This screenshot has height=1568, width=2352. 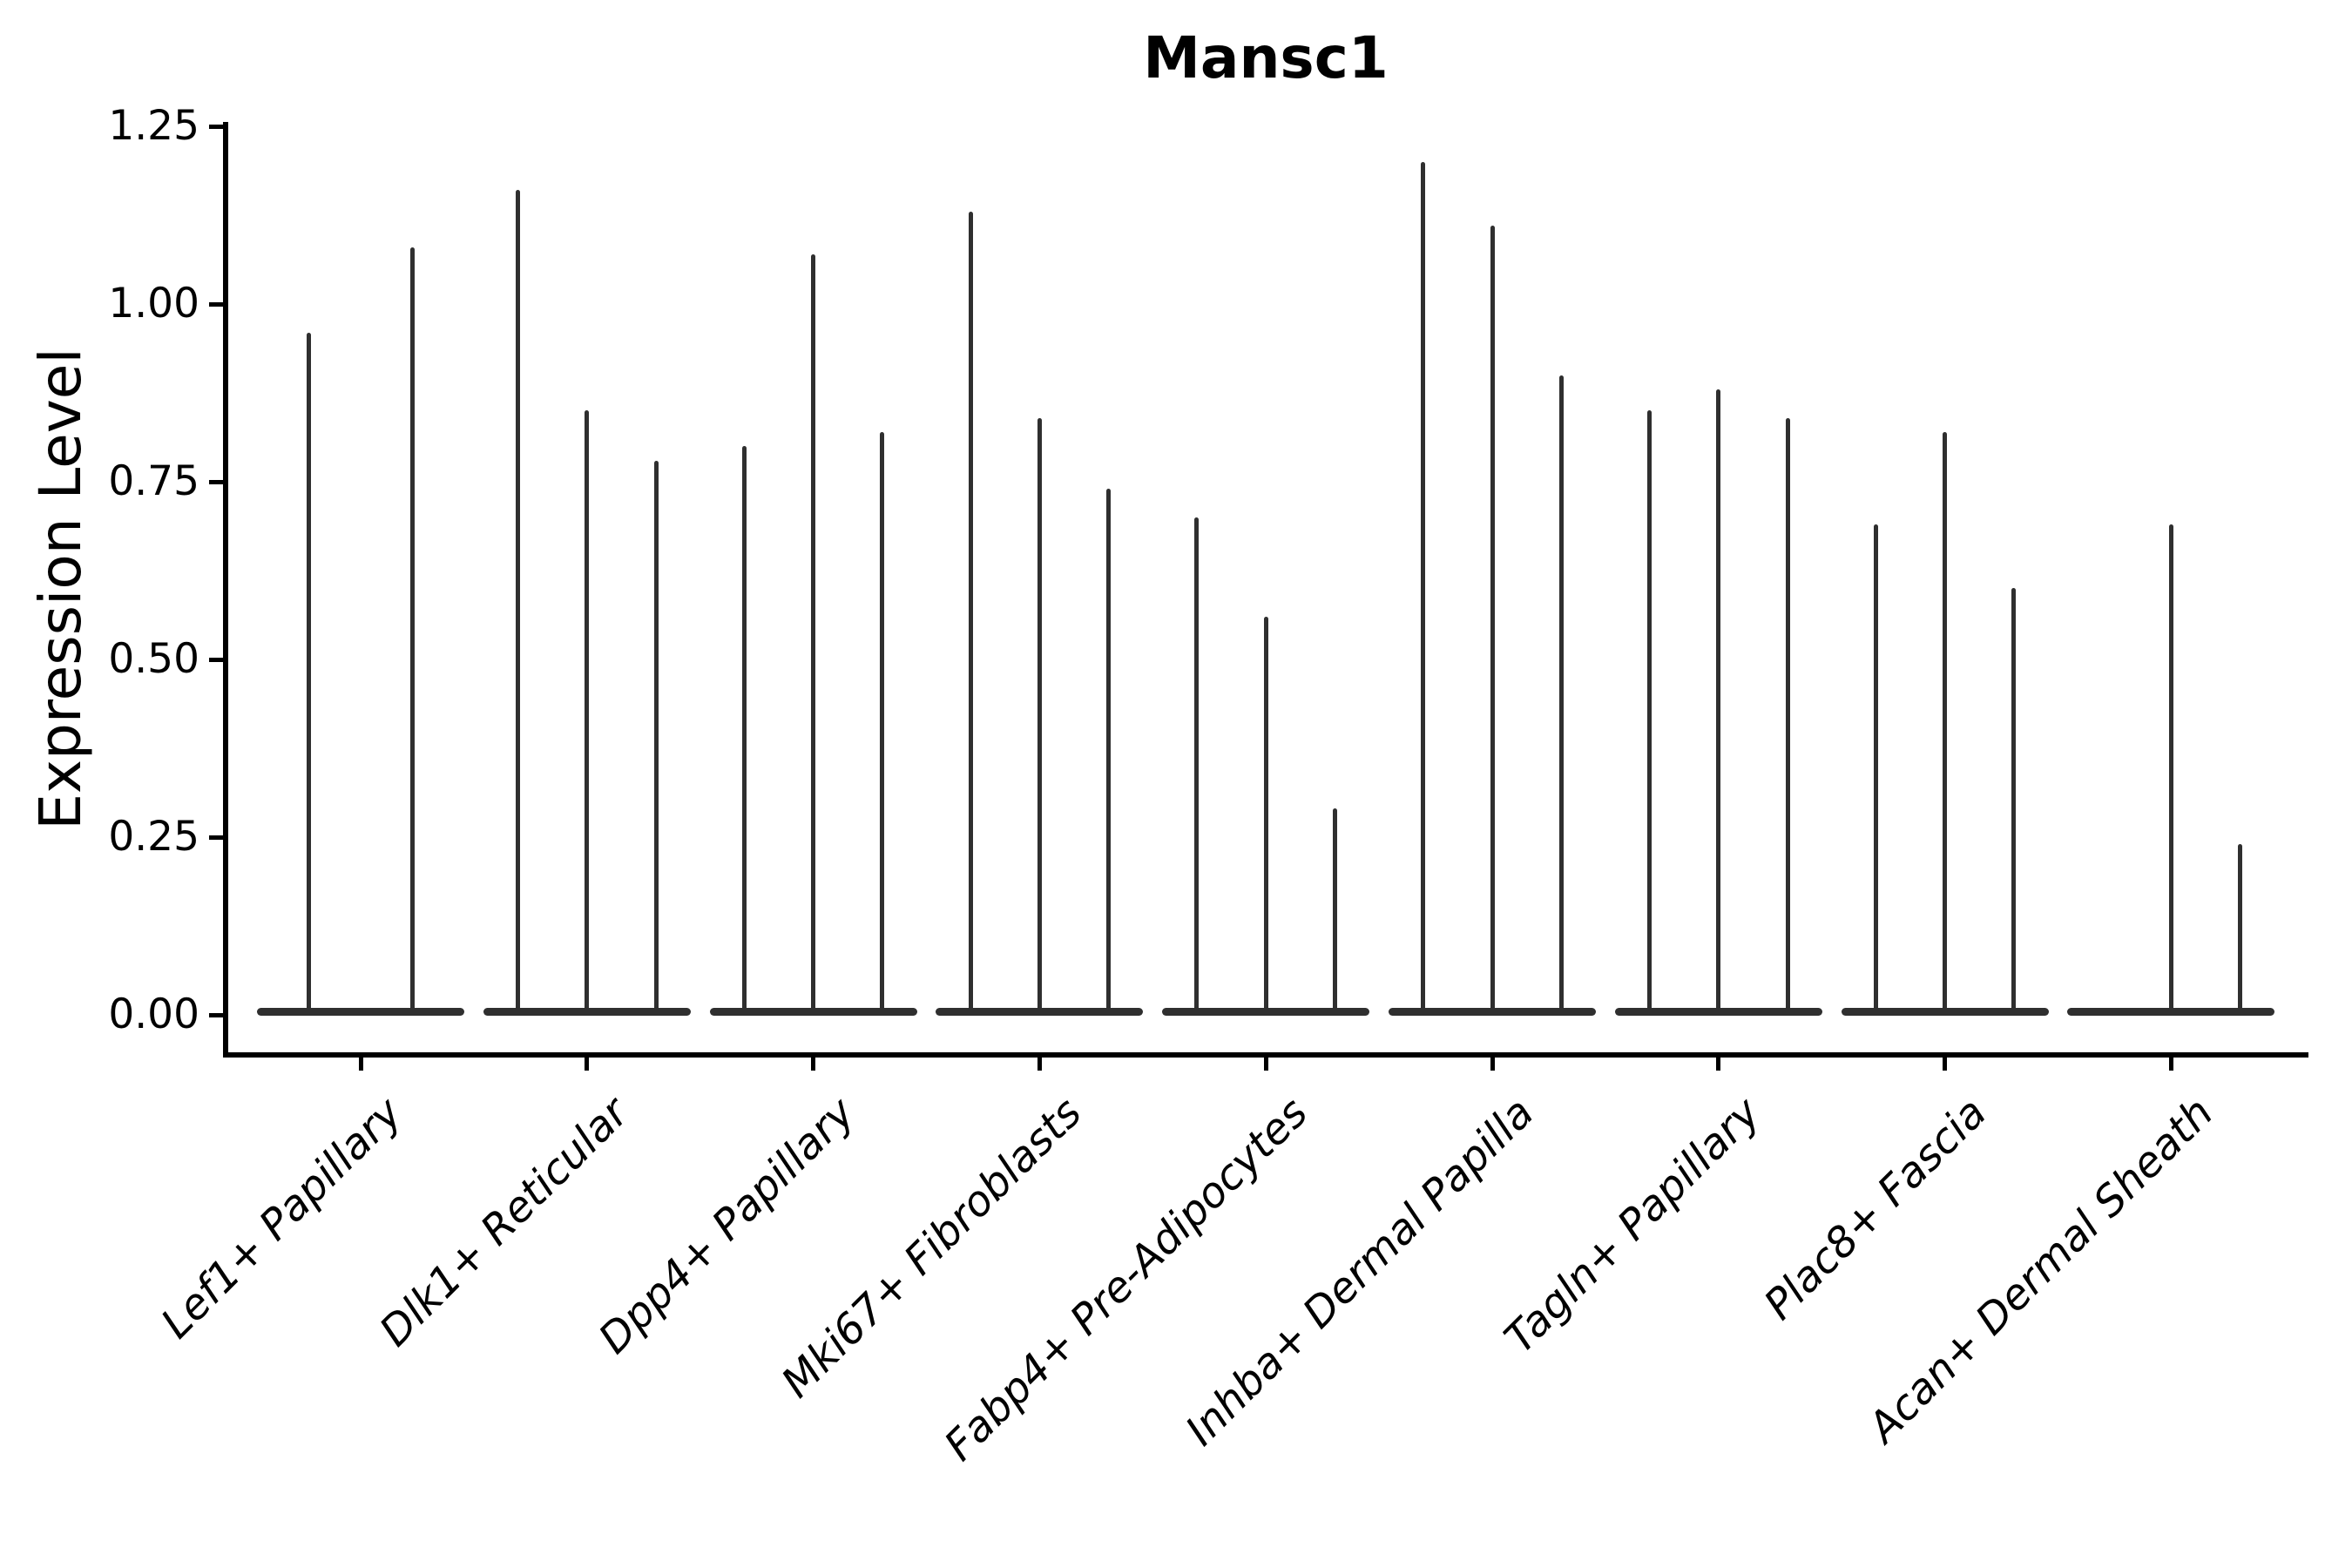 What do you see at coordinates (1126, 1279) in the screenshot?
I see `x-tick-label: Fabp4+ Pre-Adipocytes` at bounding box center [1126, 1279].